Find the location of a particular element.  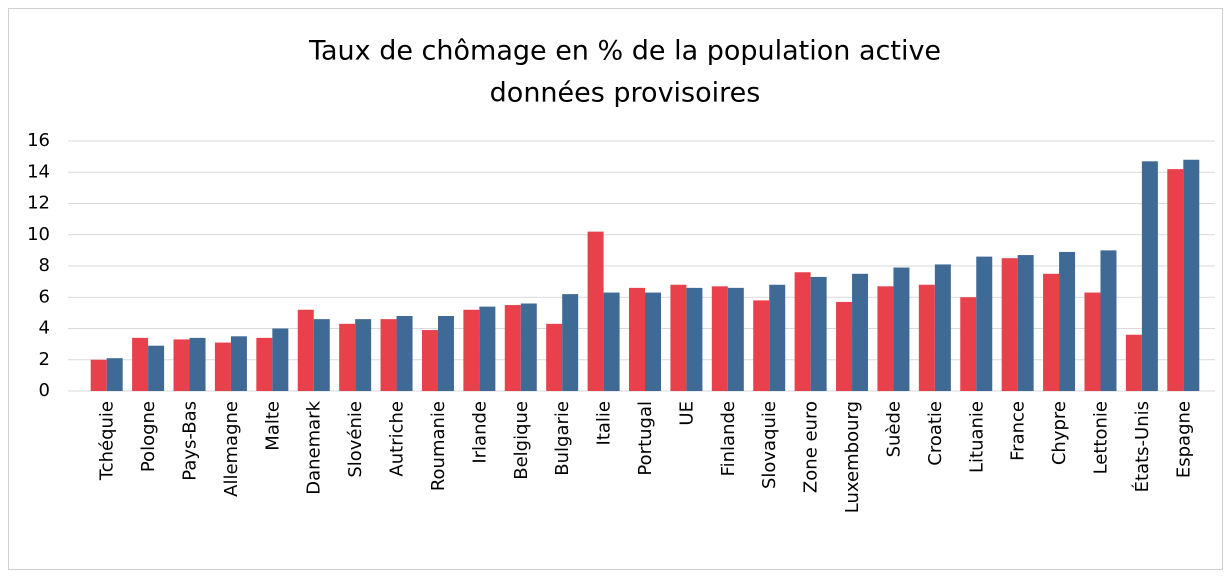

x-tick-label: Pays-Bas is located at coordinates (190, 441).